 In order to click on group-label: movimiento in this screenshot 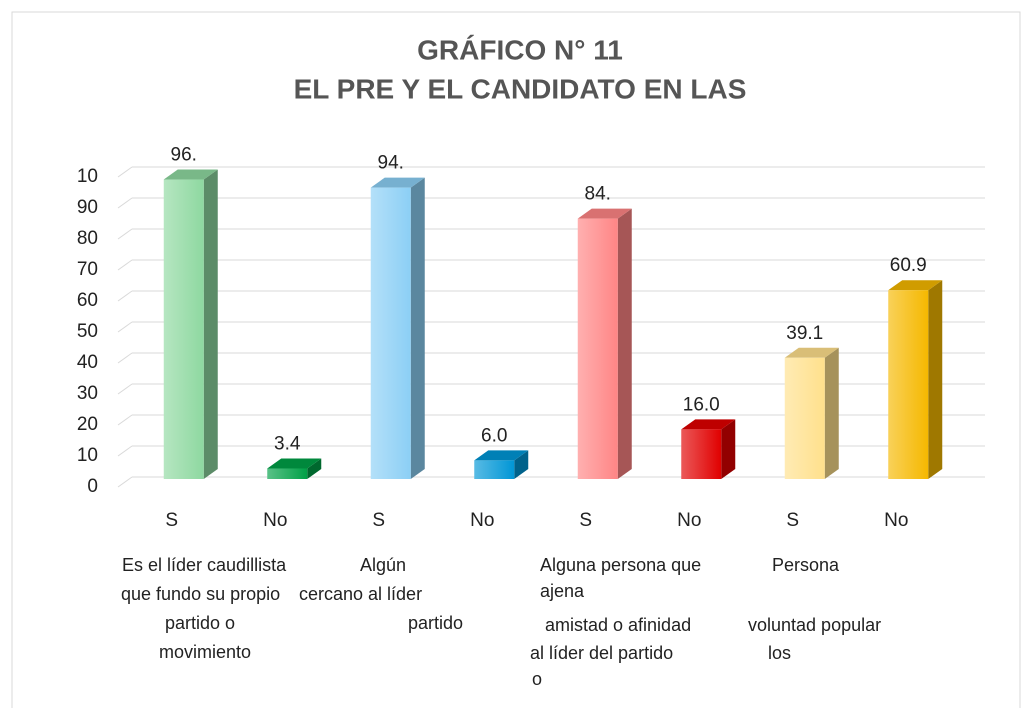, I will do `click(205, 652)`.